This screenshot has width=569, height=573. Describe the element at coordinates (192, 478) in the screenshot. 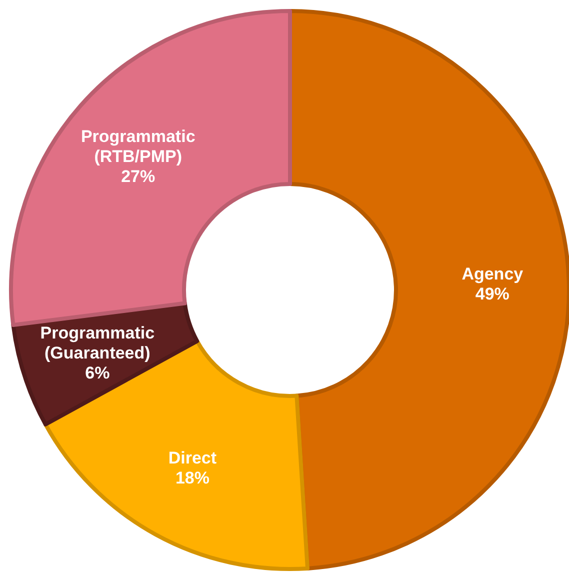

I see `data-label: 18%` at that location.